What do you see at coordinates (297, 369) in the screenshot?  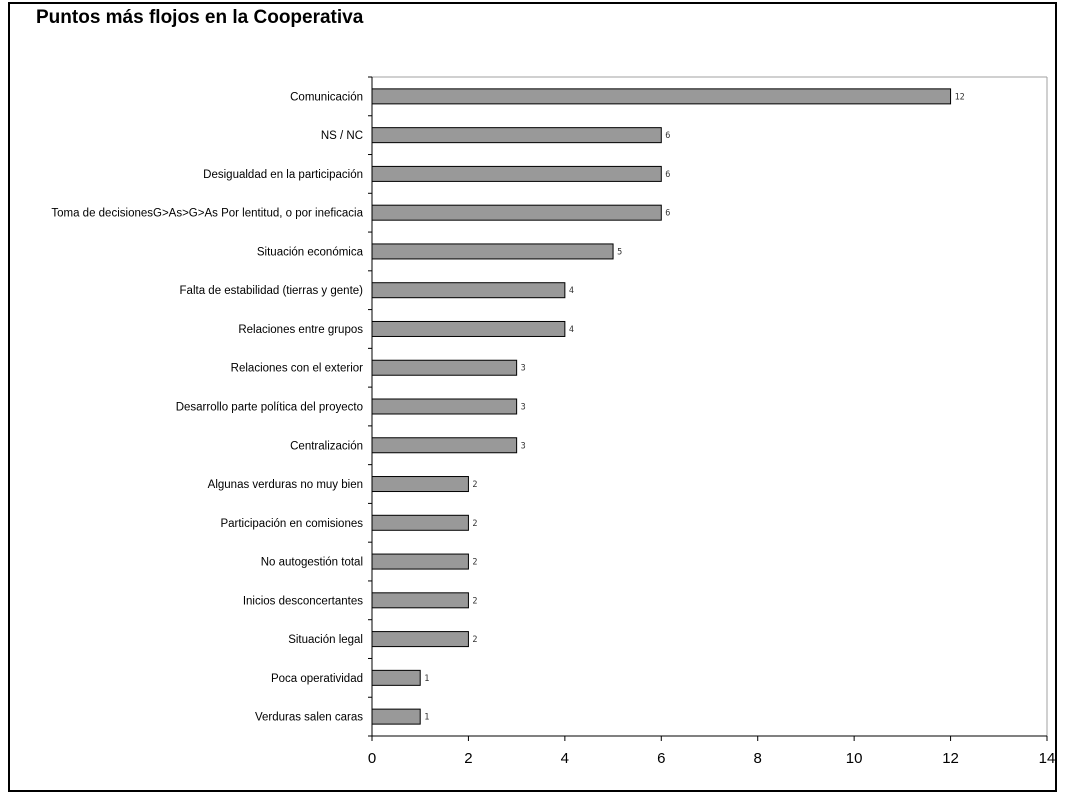 I see `category-label: Relaciones con el exterior` at bounding box center [297, 369].